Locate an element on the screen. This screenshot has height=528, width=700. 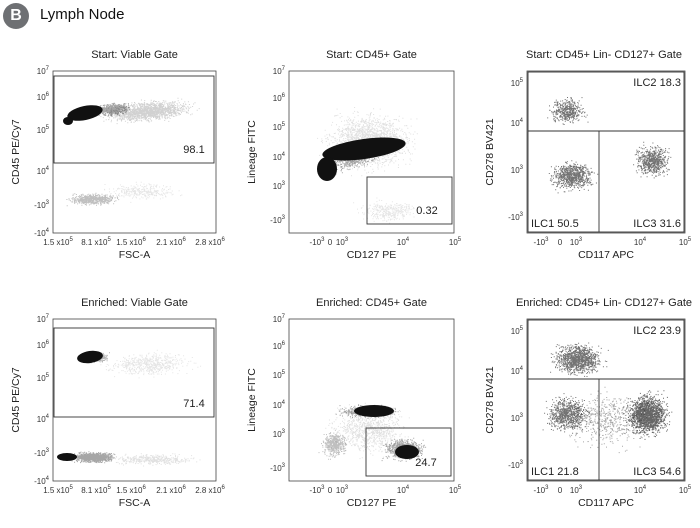
x-tick-label: 1.5 x10⁶ is located at coordinates (131, 490).